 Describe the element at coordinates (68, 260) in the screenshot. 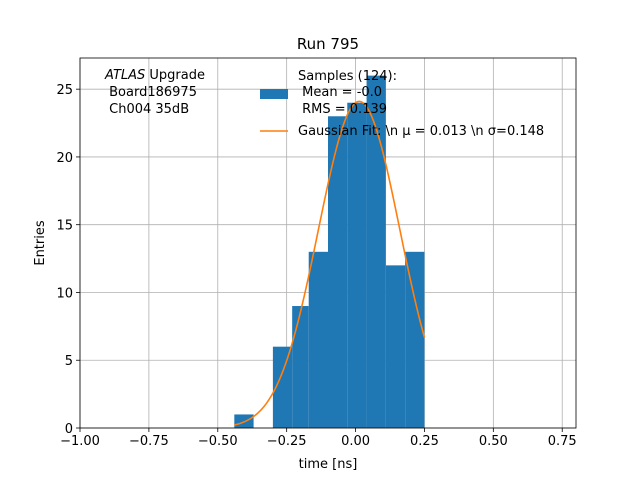

I see `y-axis-ticks: 0 5 10 15 20 25` at that location.